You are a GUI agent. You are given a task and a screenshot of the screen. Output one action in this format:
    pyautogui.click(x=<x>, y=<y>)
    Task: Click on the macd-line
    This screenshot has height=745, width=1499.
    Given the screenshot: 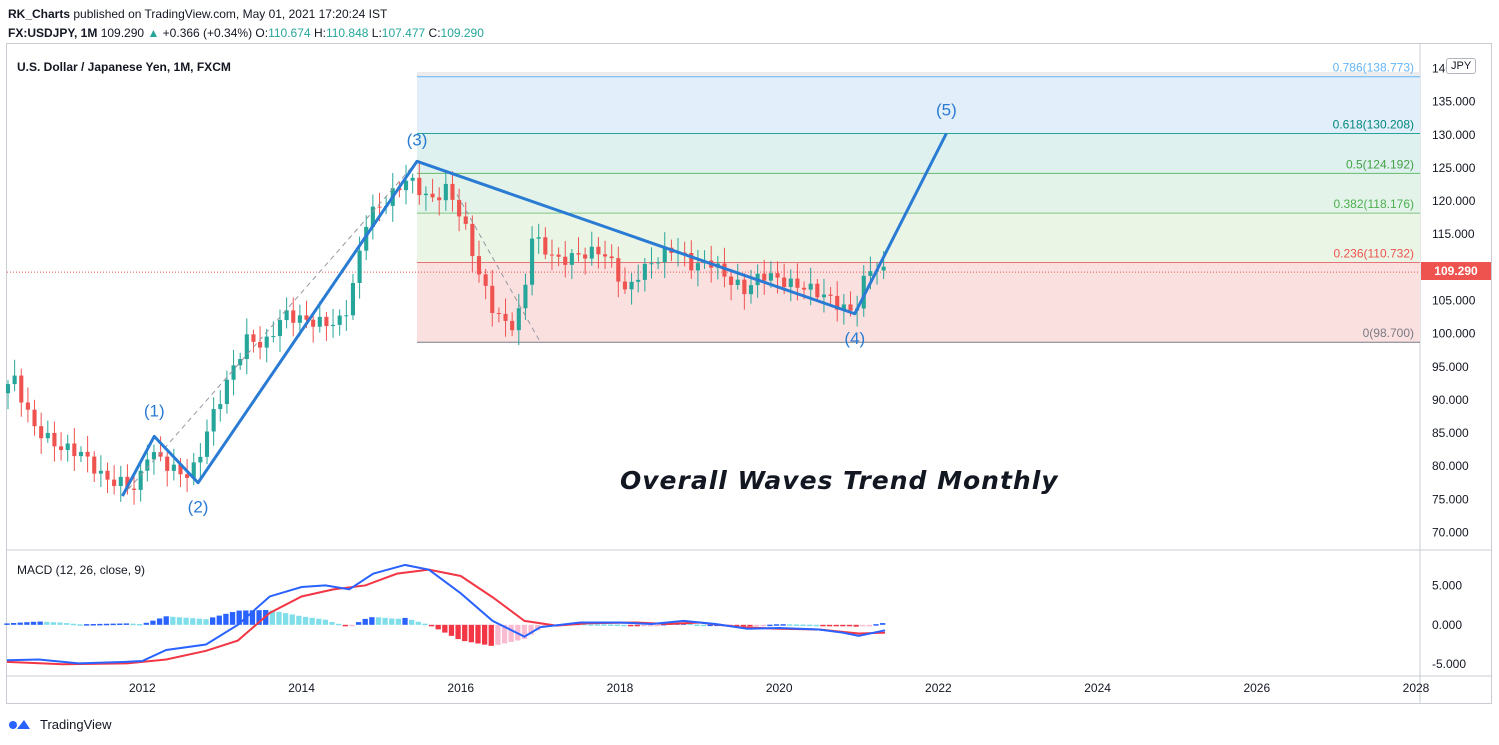 What is the action you would take?
    pyautogui.click(x=446, y=614)
    